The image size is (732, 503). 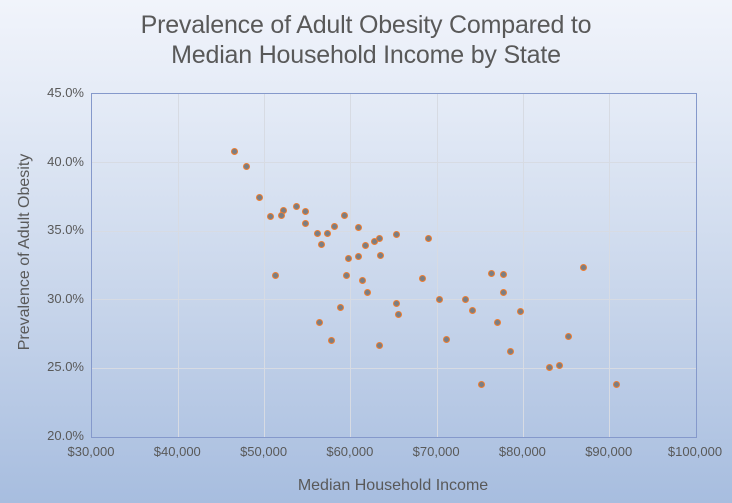 I want to click on x-tick-label: $90,000, so click(x=609, y=451).